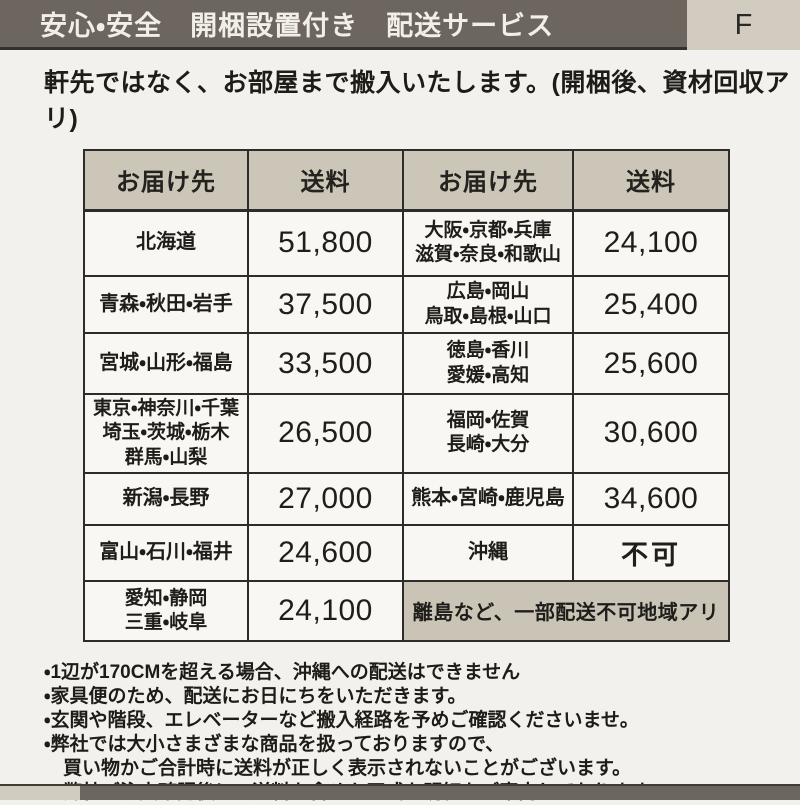 This screenshot has width=800, height=805. Describe the element at coordinates (651, 433) in the screenshot. I see `fee-cell: 30,600` at that location.